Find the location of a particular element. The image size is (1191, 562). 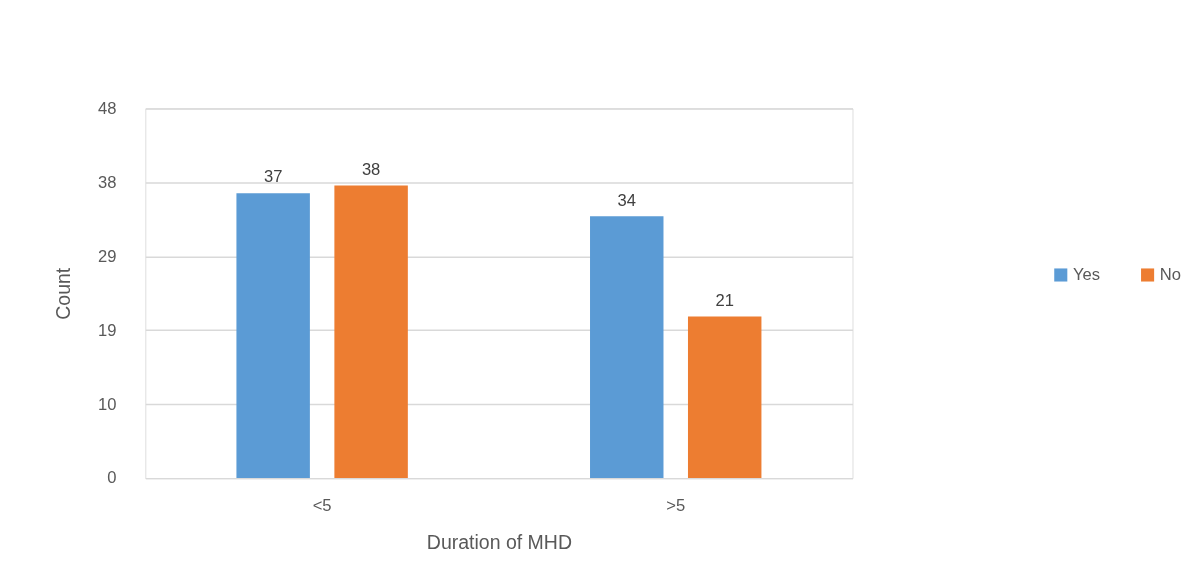

x-tick-label: >5 is located at coordinates (676, 505).